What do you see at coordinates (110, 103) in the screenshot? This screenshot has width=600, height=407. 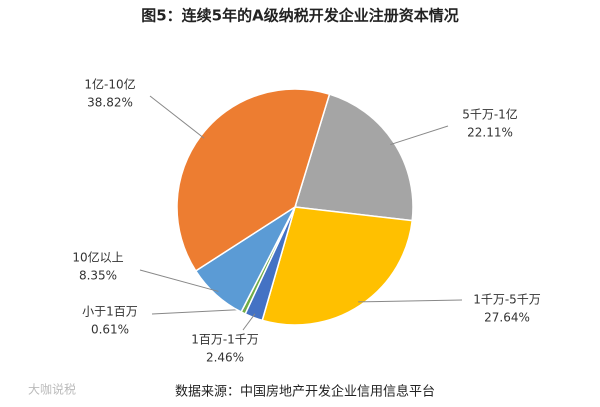 I see `value-label: 38.82%` at bounding box center [110, 103].